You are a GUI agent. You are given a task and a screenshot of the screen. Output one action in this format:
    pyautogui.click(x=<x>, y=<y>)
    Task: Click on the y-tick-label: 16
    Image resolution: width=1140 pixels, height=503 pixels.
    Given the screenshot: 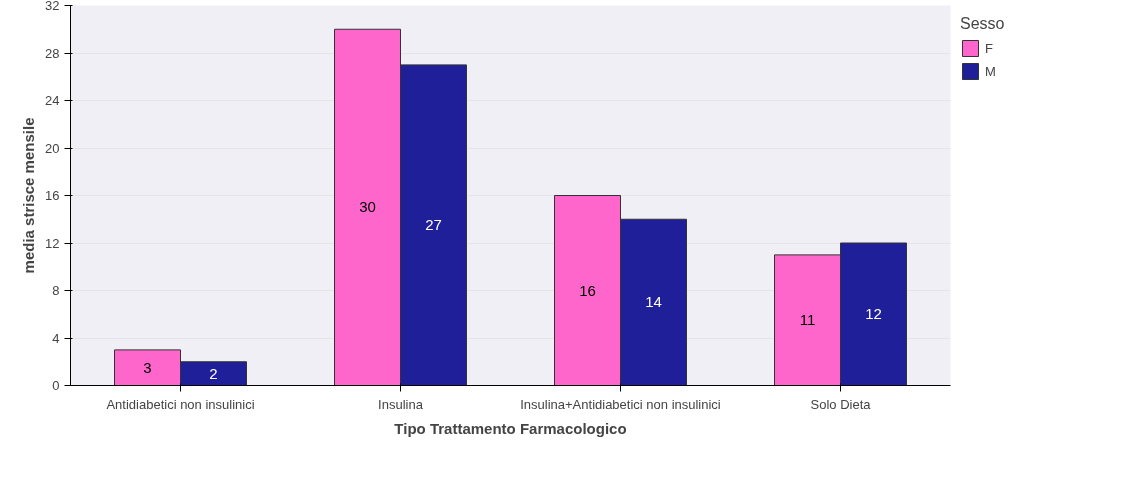 What is the action you would take?
    pyautogui.click(x=52, y=195)
    